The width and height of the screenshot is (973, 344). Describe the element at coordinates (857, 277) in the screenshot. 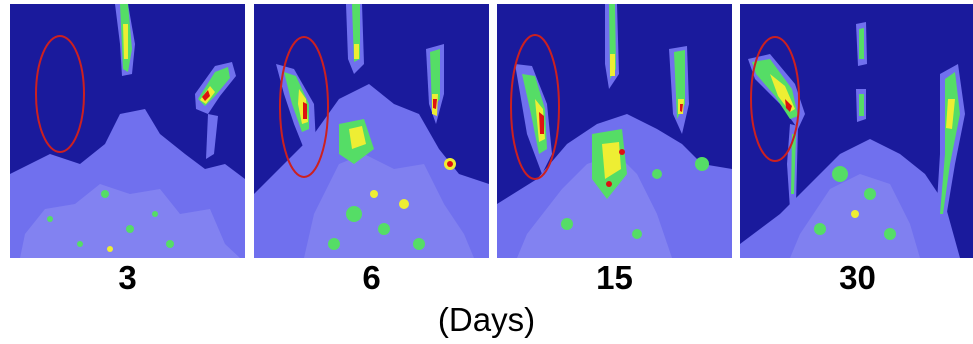

I see `day-label: 30` at that location.